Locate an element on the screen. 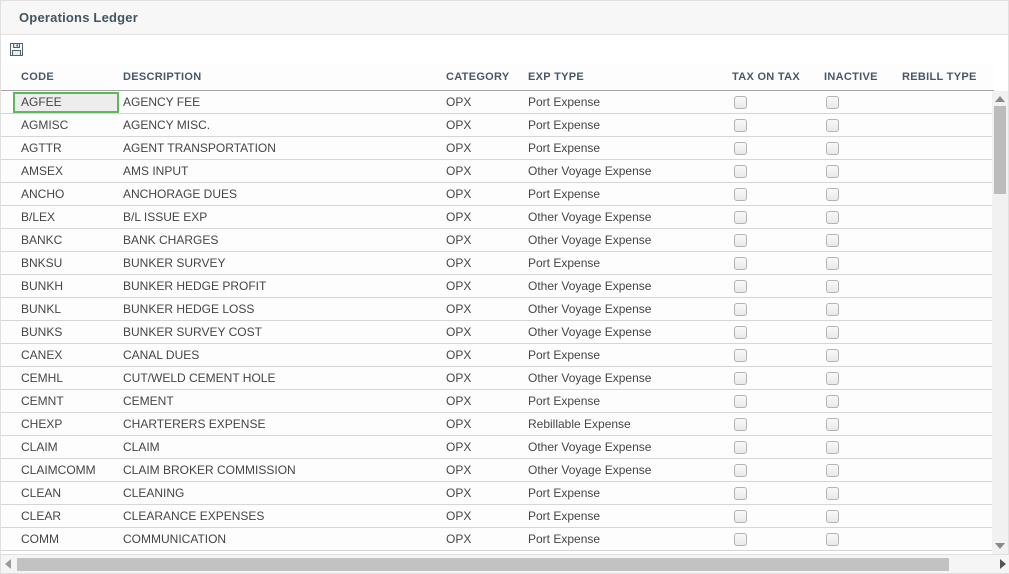 The image size is (1009, 574). code-cell: BUNKS is located at coordinates (62, 332).